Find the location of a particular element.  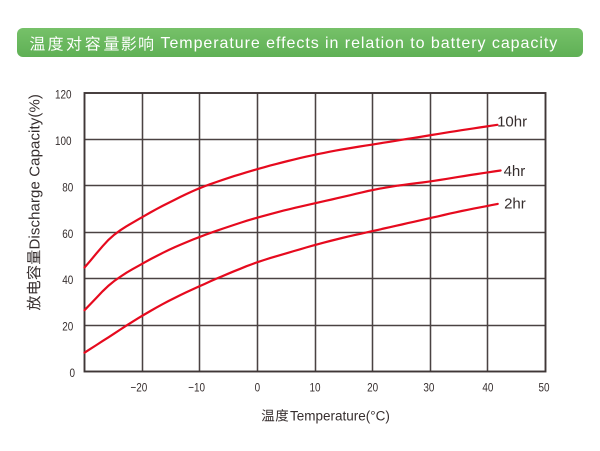

svg-text: 60 is located at coordinates (67, 234).